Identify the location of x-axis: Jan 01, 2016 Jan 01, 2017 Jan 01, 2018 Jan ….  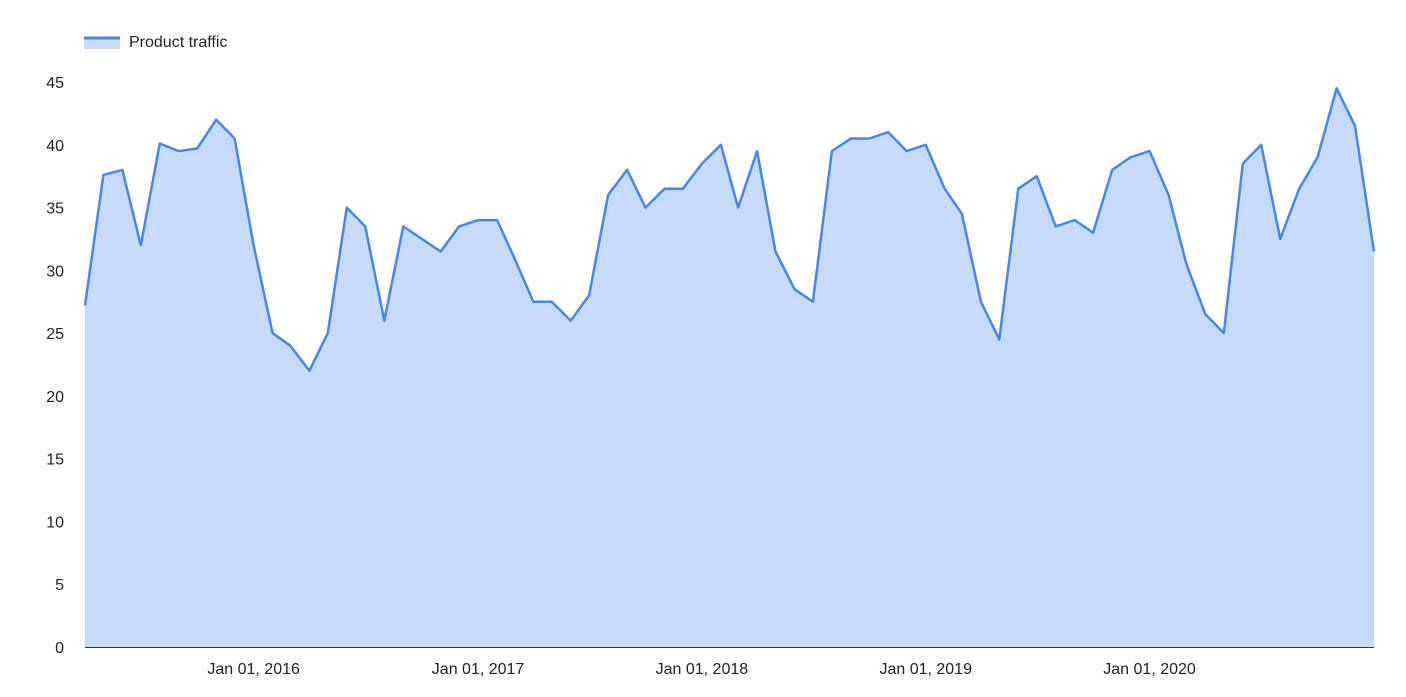
(729, 662).